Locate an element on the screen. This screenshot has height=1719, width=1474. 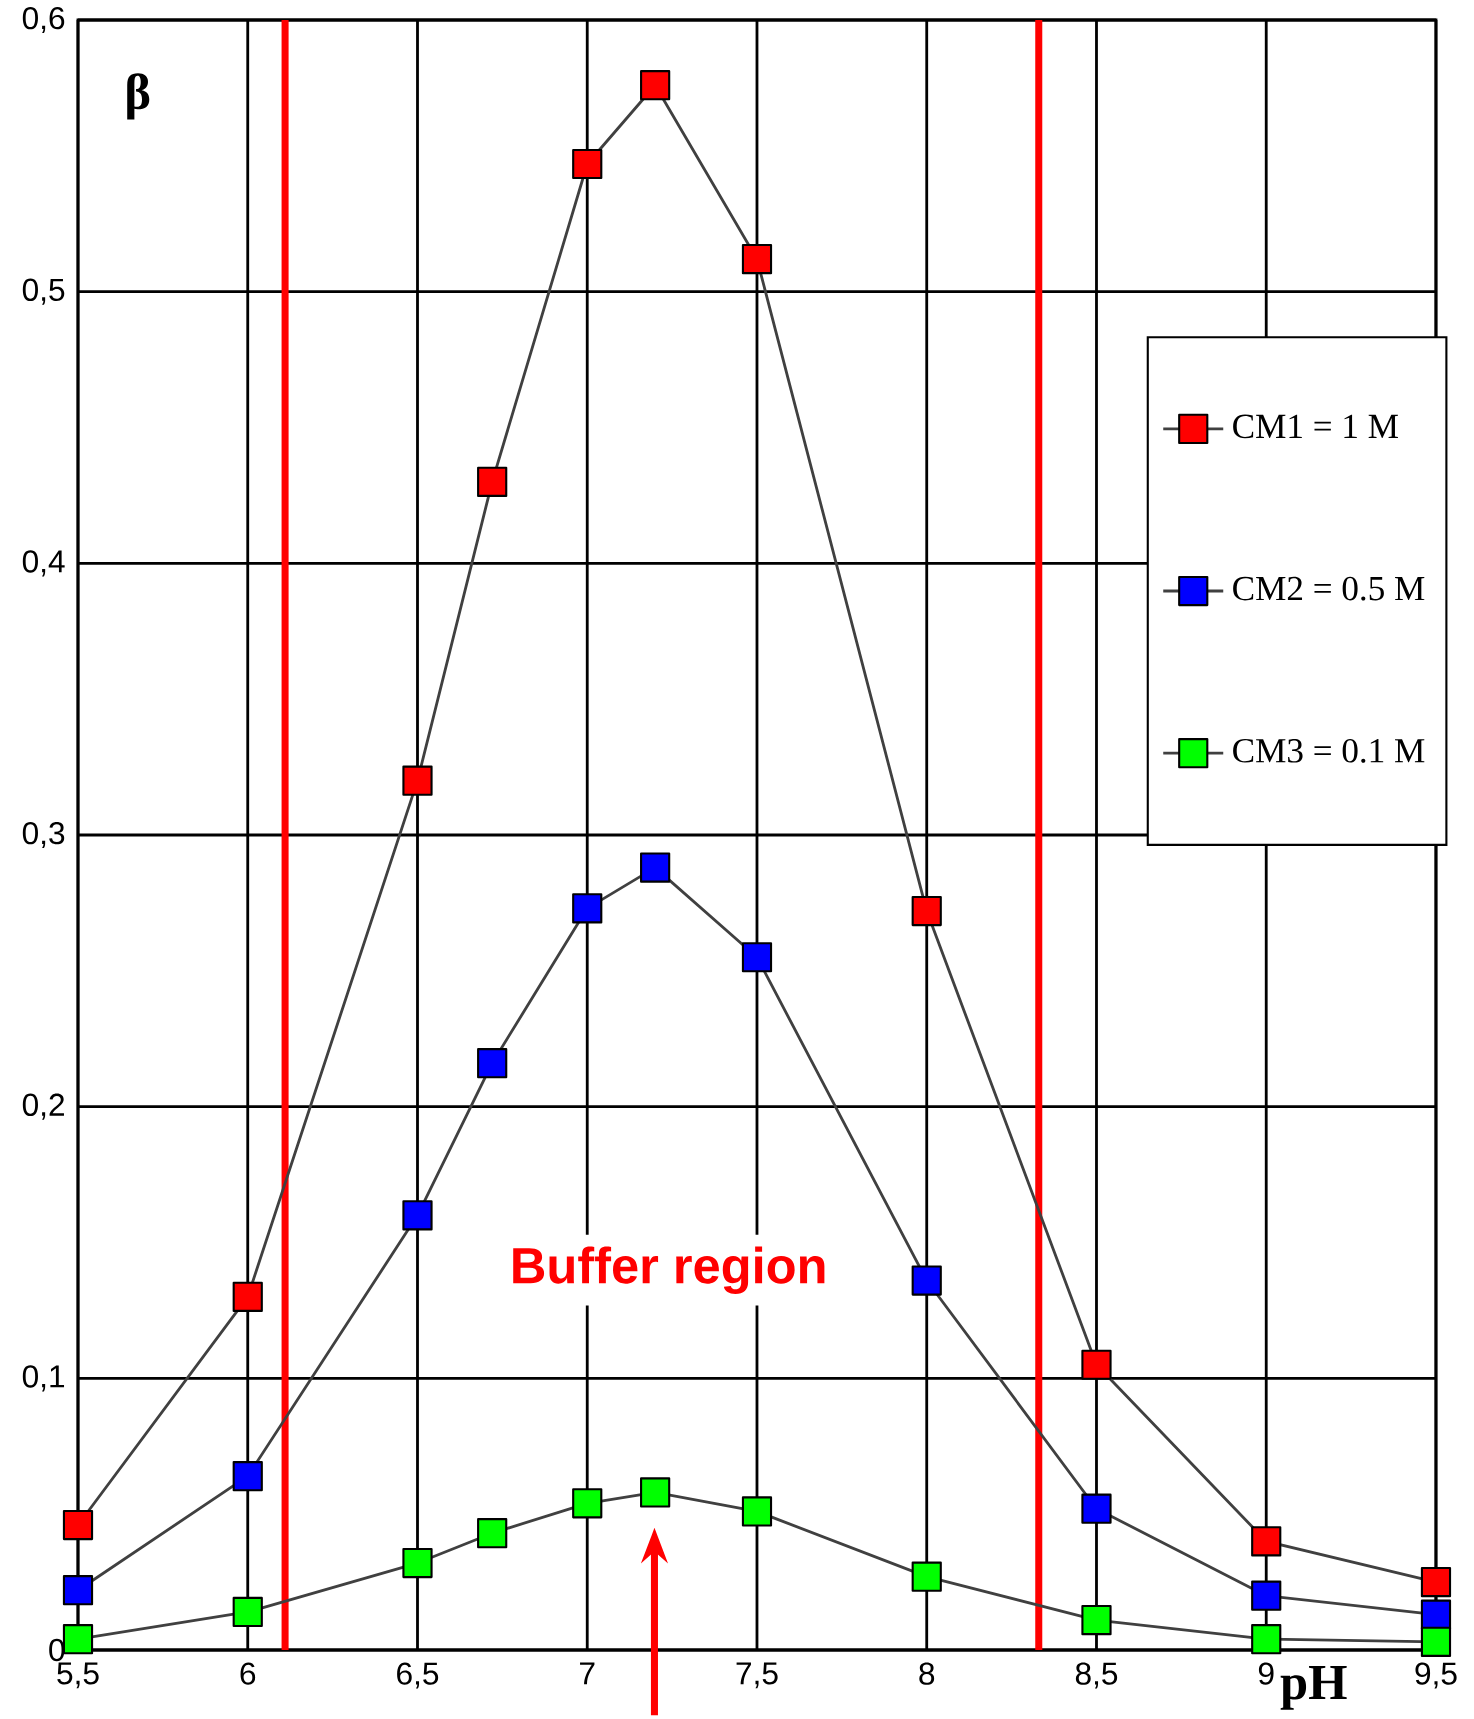
x-tick-label: 8 is located at coordinates (927, 1673).